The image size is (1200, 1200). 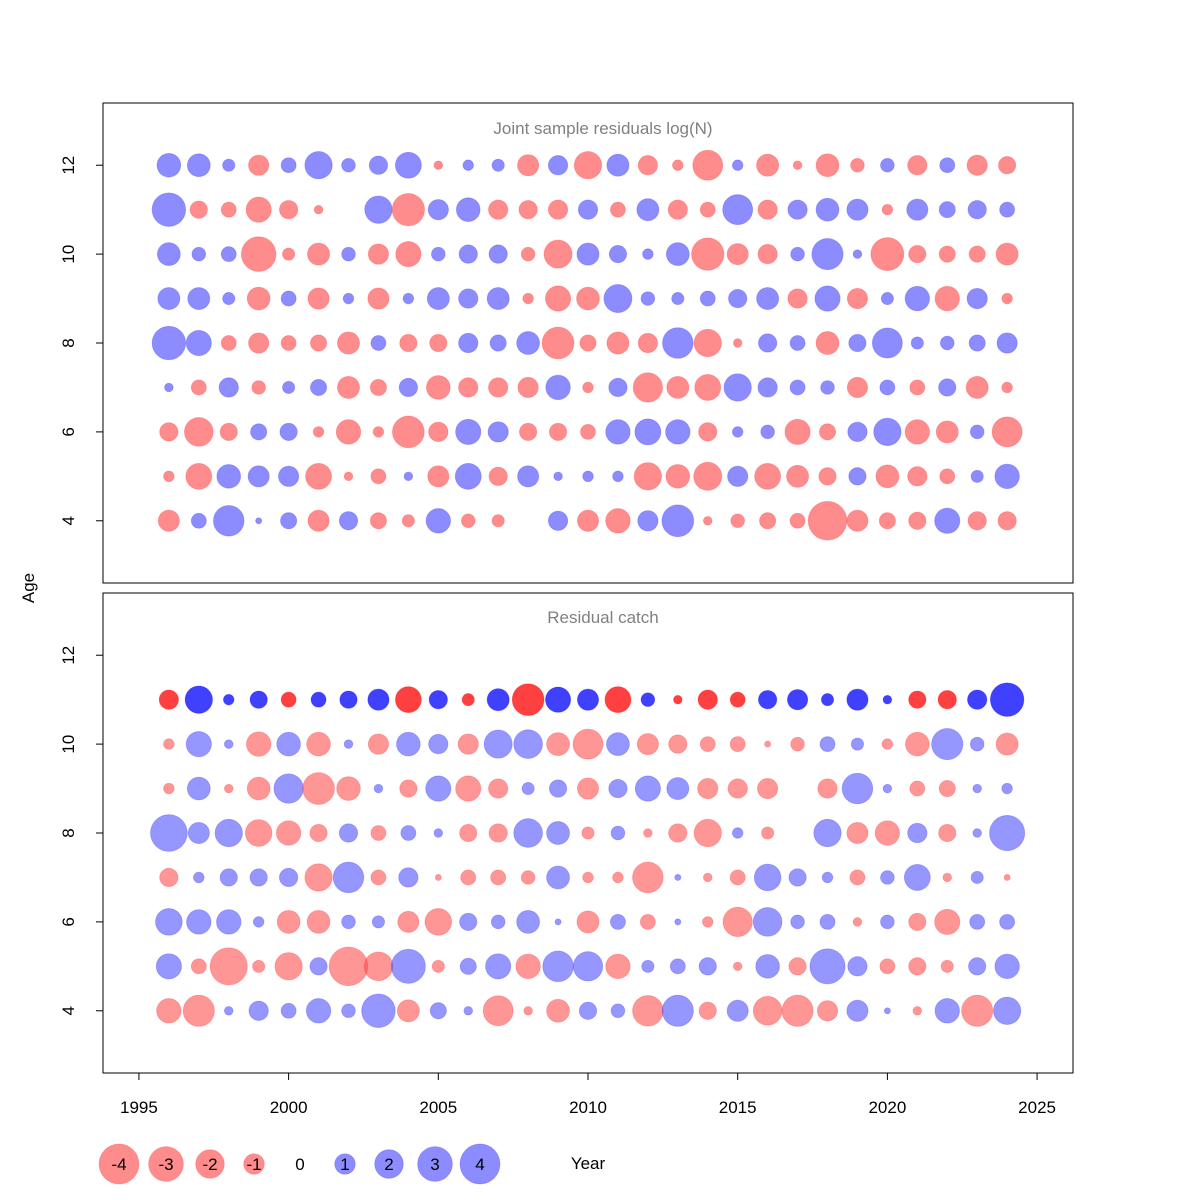 I want to click on panel2-y-tick-label: 12, so click(x=68, y=655).